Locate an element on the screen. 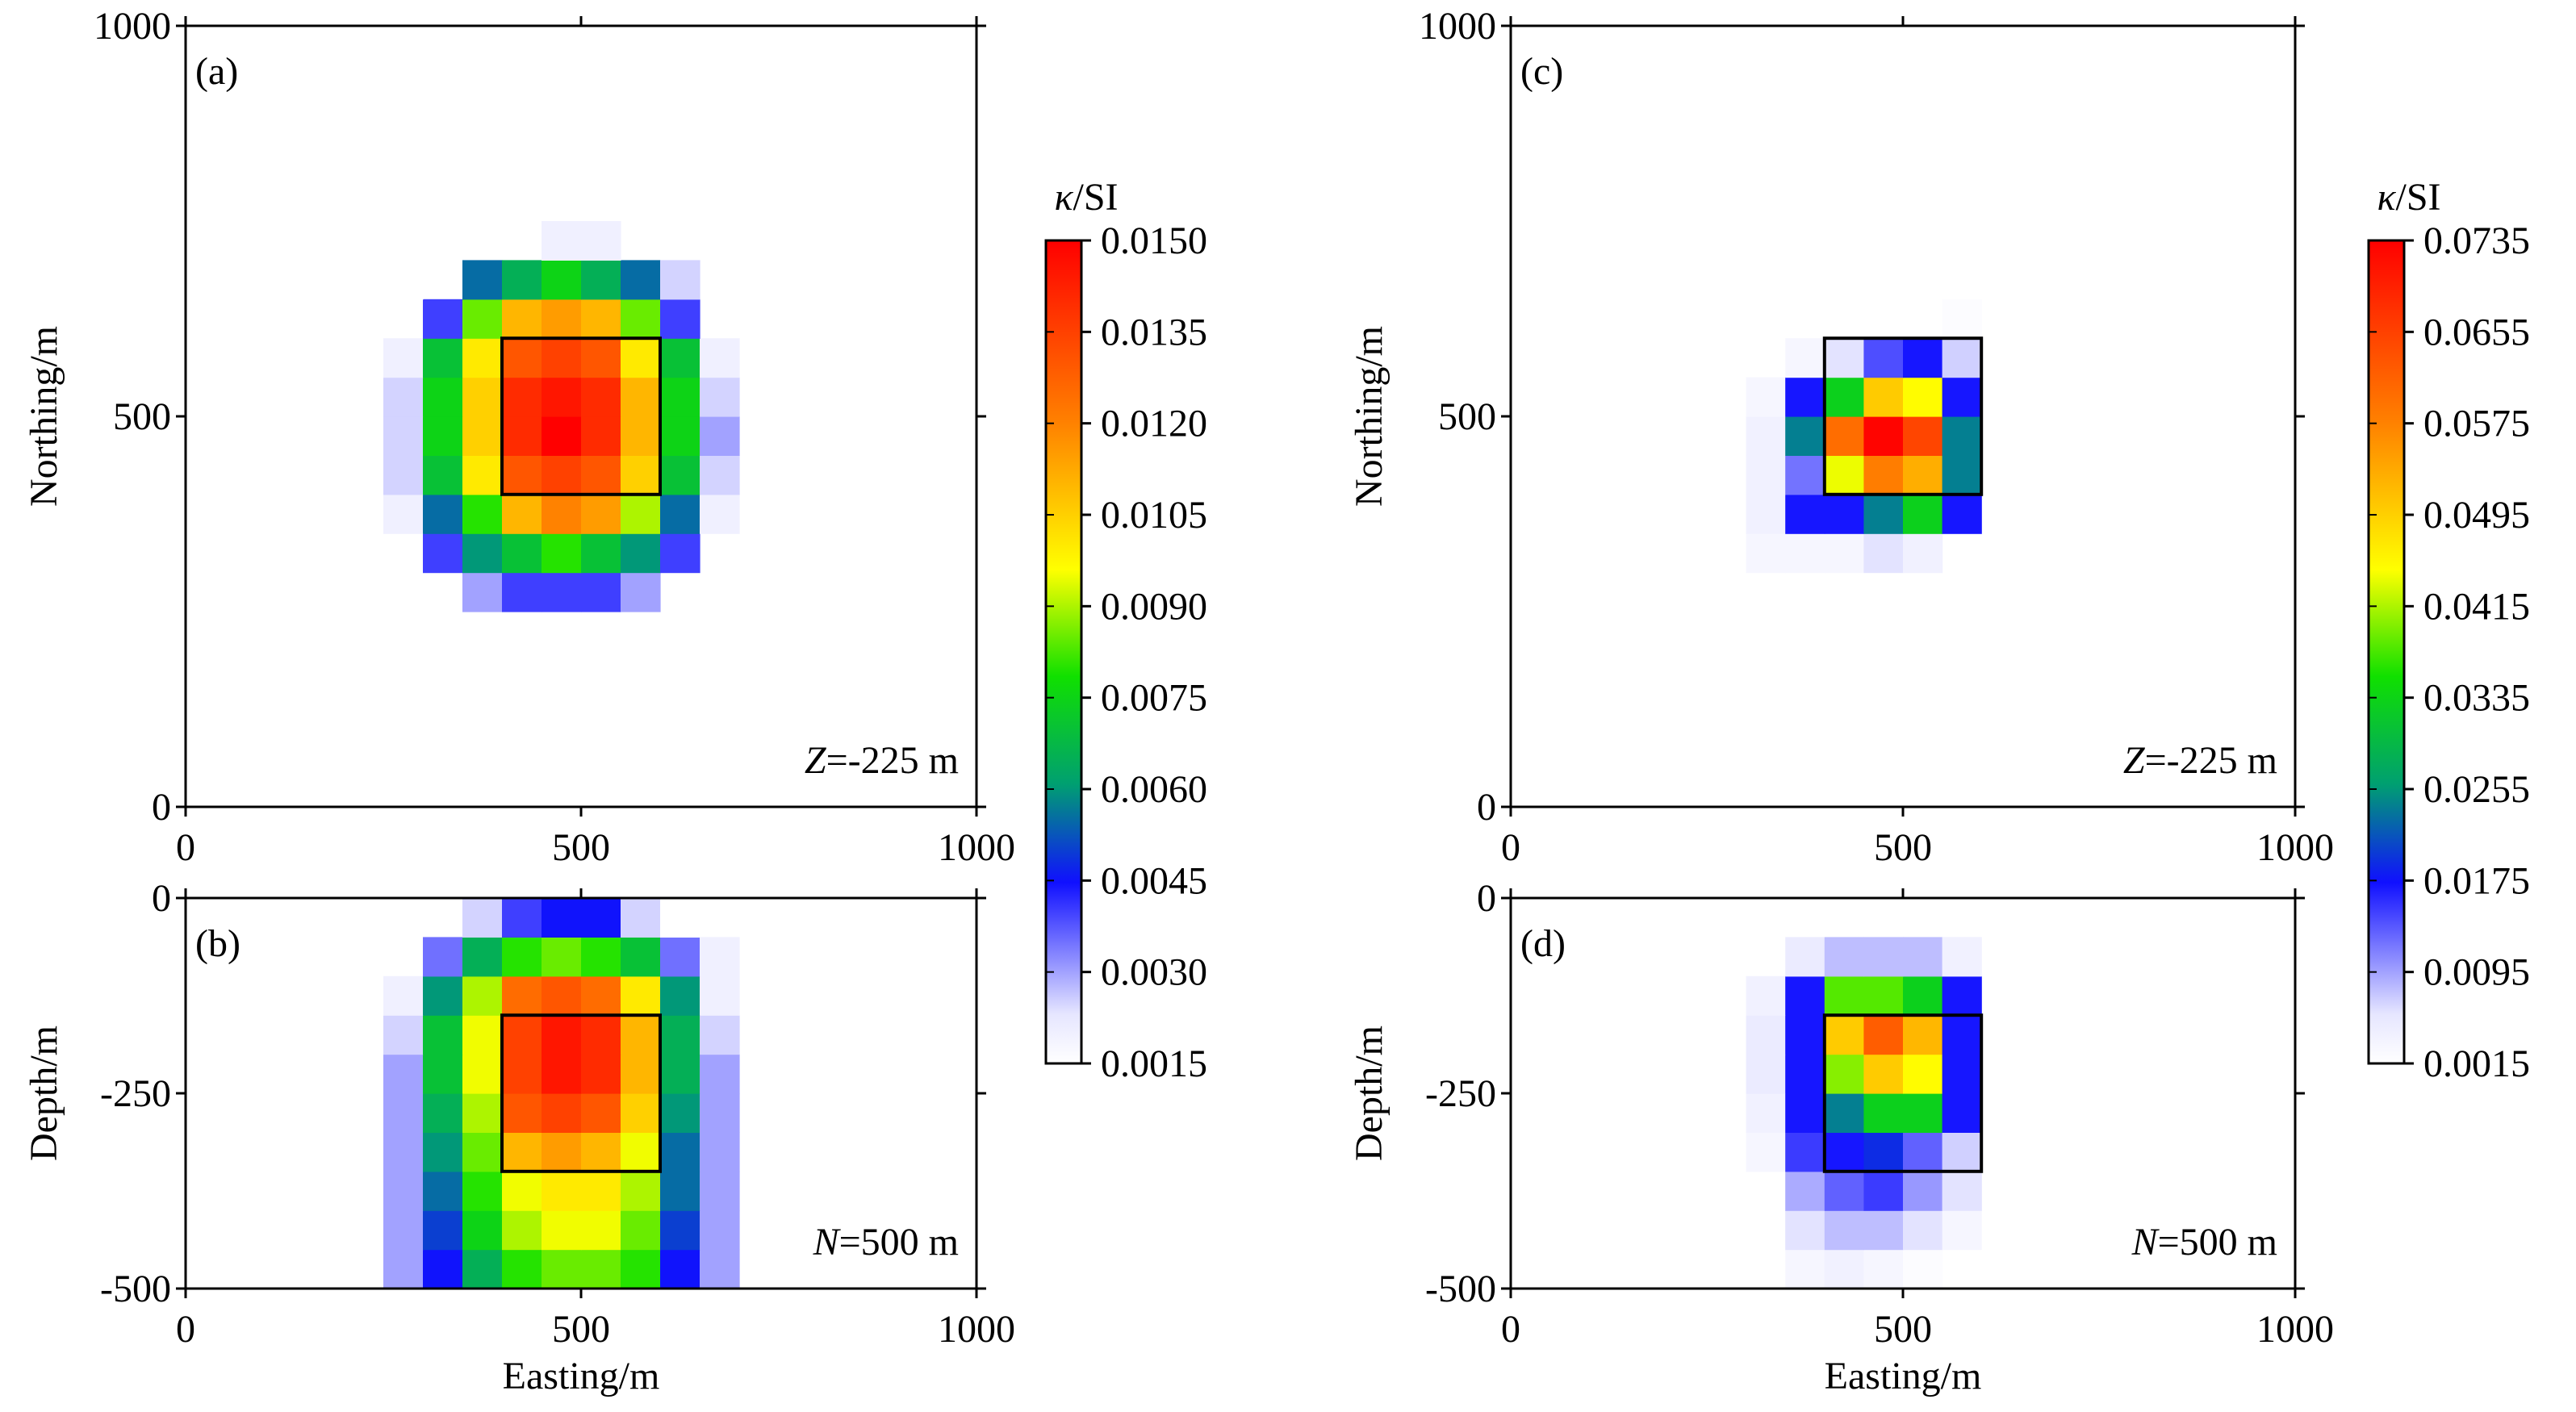 The height and width of the screenshot is (1412, 2576). body-outline is located at coordinates (1903, 1093).